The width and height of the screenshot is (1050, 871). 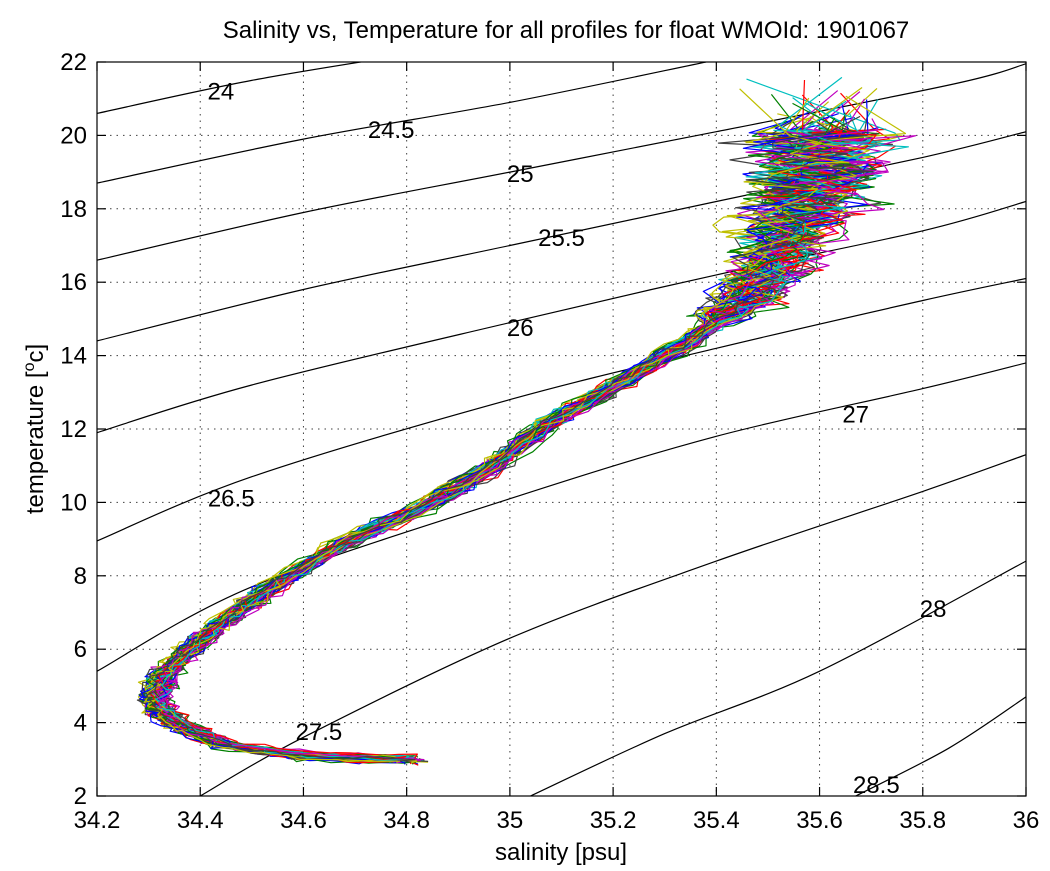 I want to click on x-tick-label: 35.6, so click(x=819, y=820).